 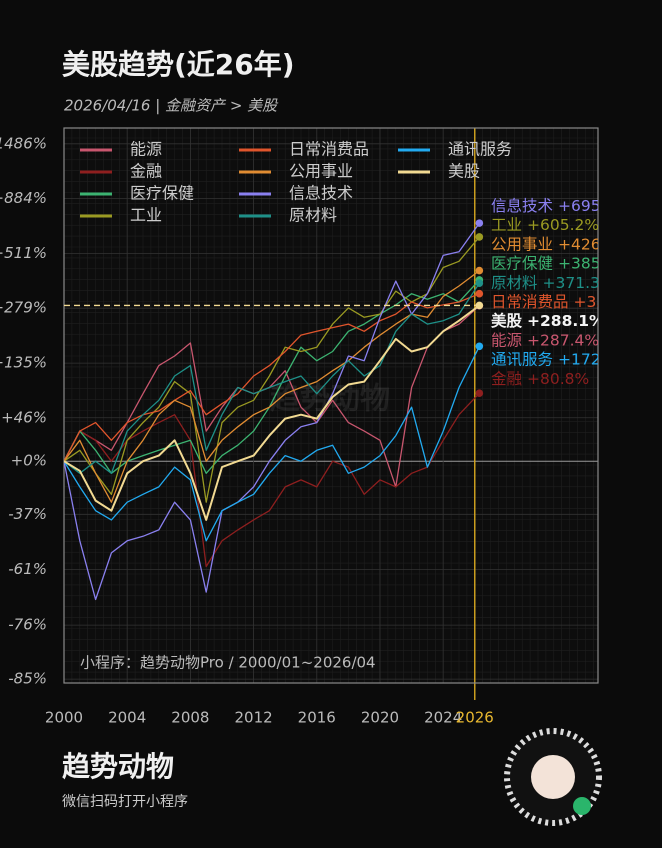 I want to click on y-tick-label: +511%, so click(x=23, y=253).